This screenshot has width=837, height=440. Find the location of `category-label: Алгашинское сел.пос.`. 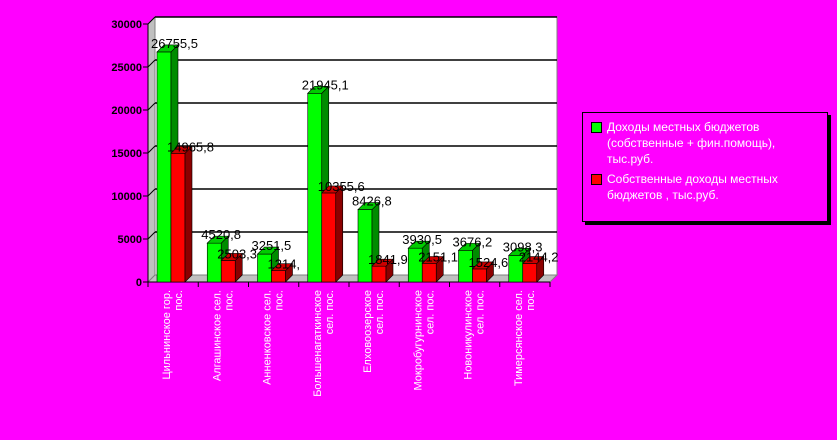

category-label: Алгашинское сел.пос. is located at coordinates (223, 335).